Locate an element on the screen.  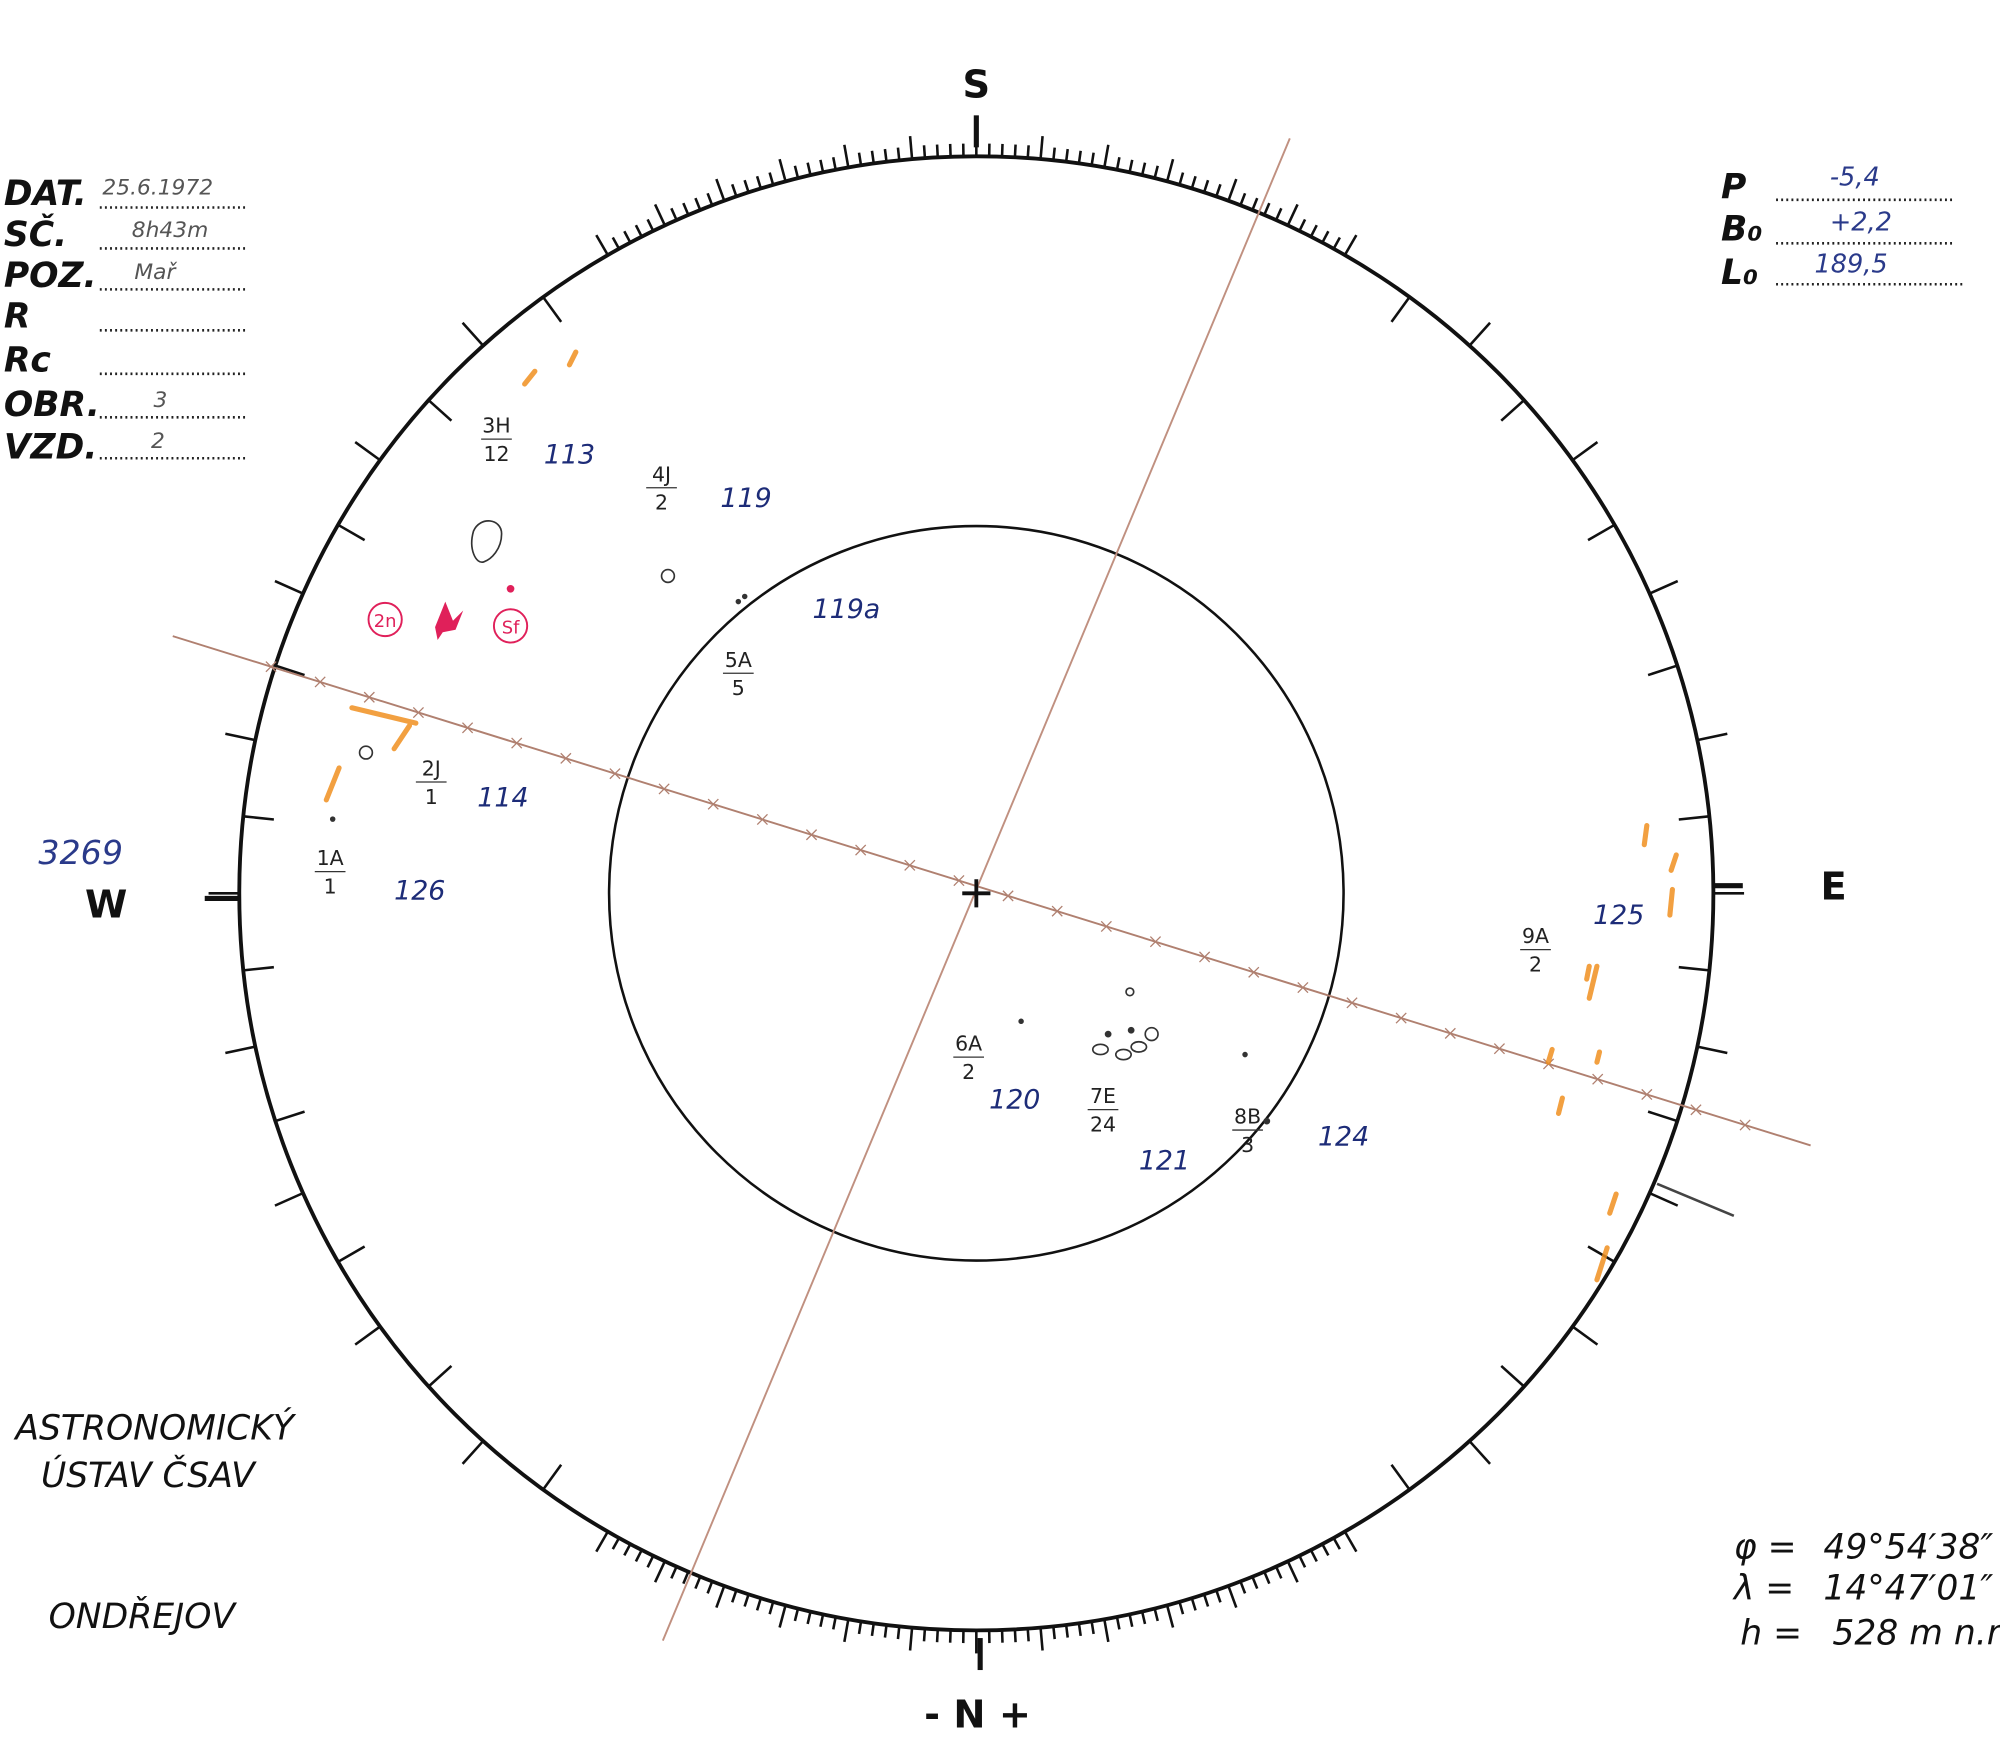
field-label: L₀ is located at coordinates (1739, 273).